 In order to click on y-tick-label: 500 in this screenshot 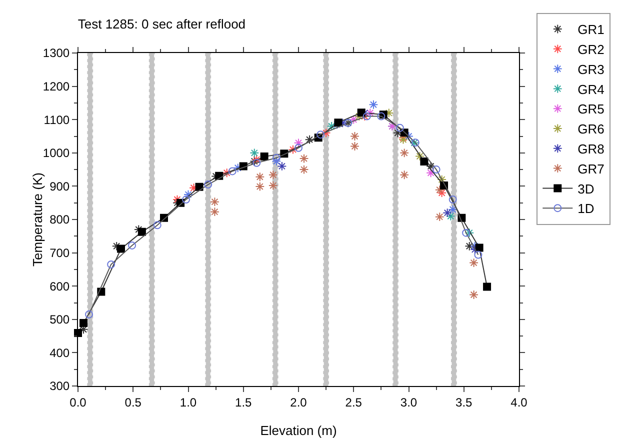, I will do `click(60, 319)`.